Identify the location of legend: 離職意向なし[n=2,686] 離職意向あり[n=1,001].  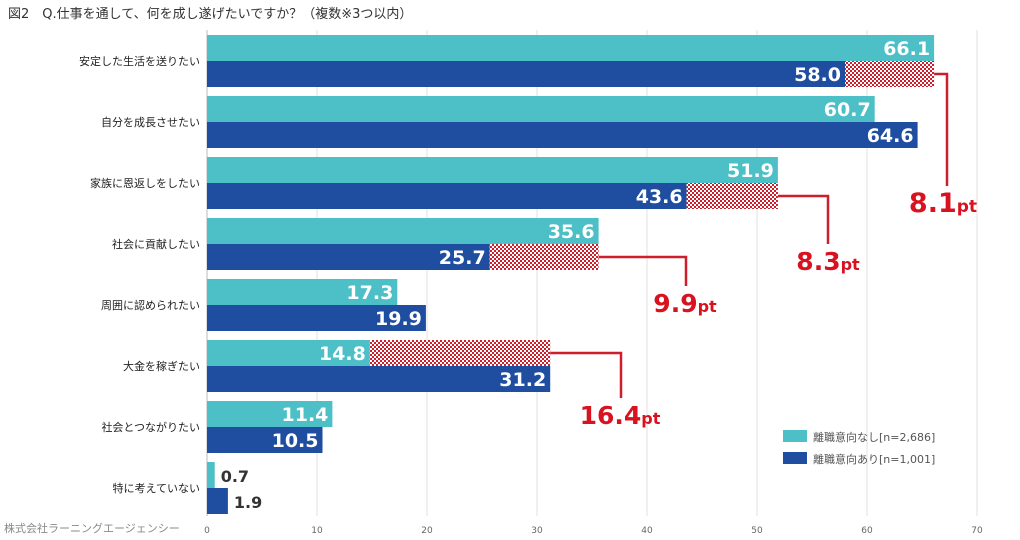
(859, 448).